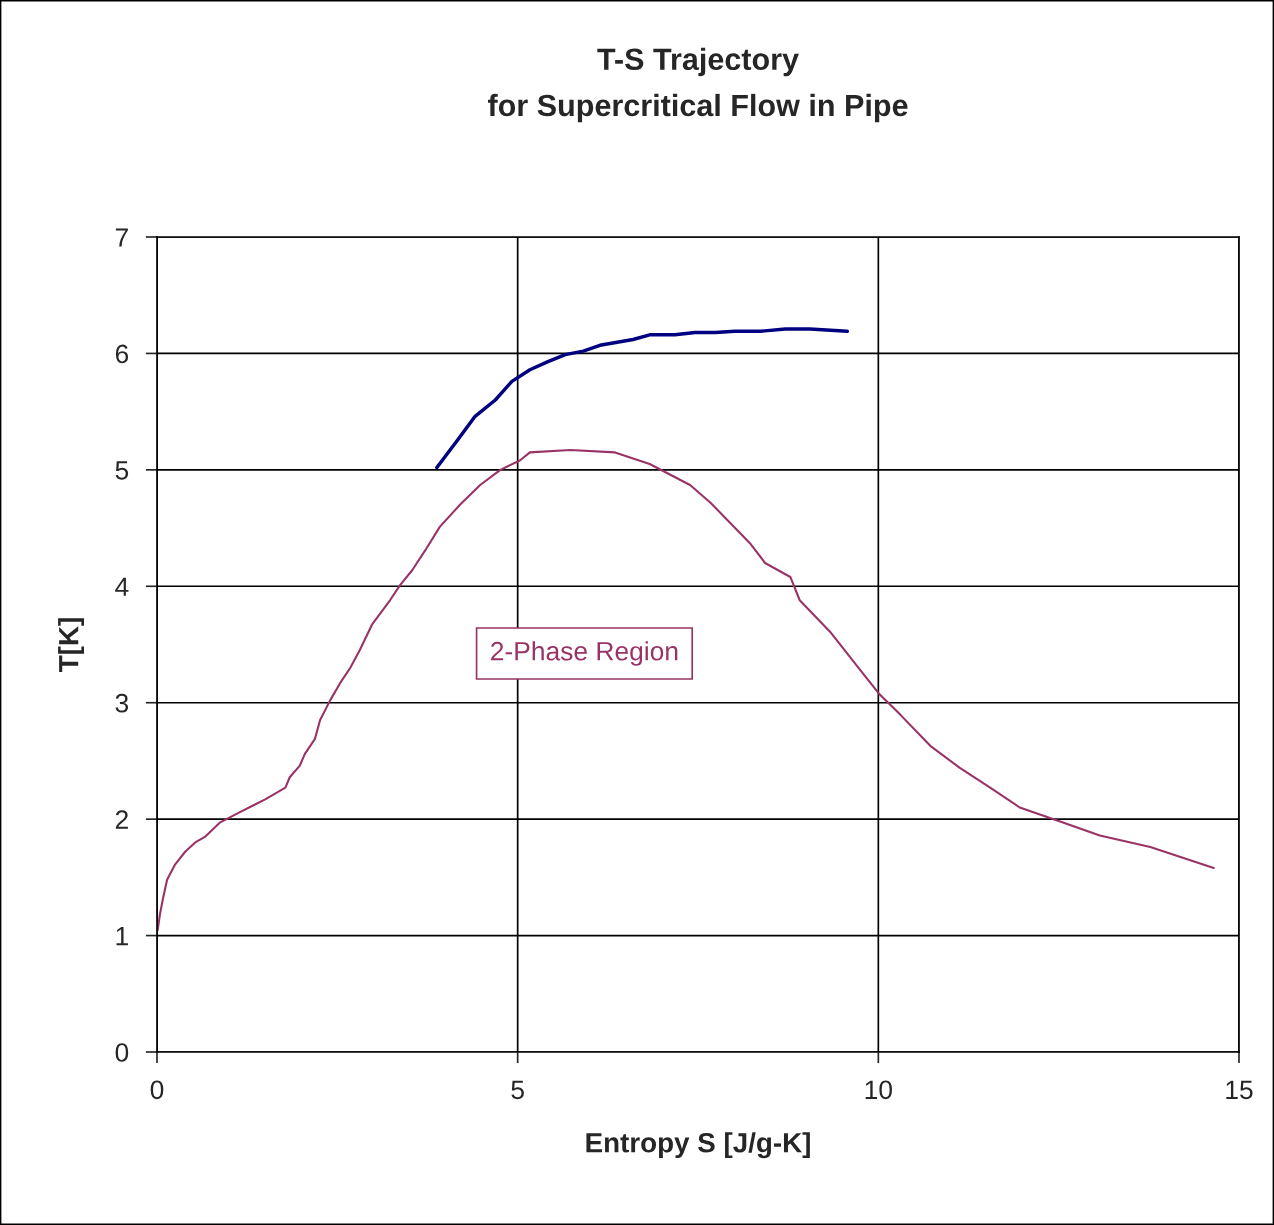 The image size is (1274, 1225). What do you see at coordinates (1239, 1090) in the screenshot?
I see `x-tick-label: 15` at bounding box center [1239, 1090].